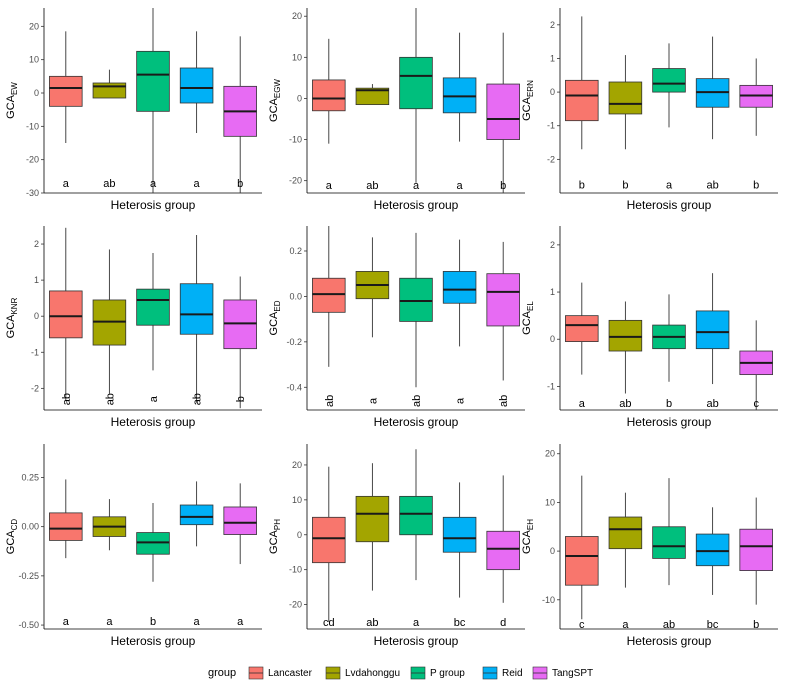  I want to click on group-letter: cd, so click(329, 623).